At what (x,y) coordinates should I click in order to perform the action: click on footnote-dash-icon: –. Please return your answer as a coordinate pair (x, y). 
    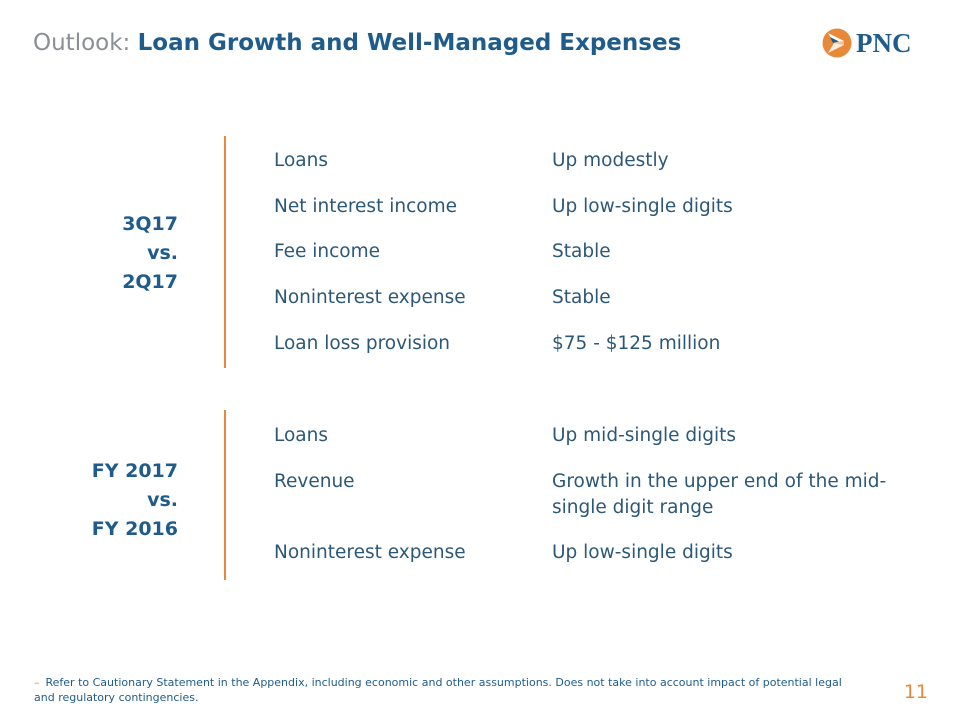
    Looking at the image, I should click on (37, 682).